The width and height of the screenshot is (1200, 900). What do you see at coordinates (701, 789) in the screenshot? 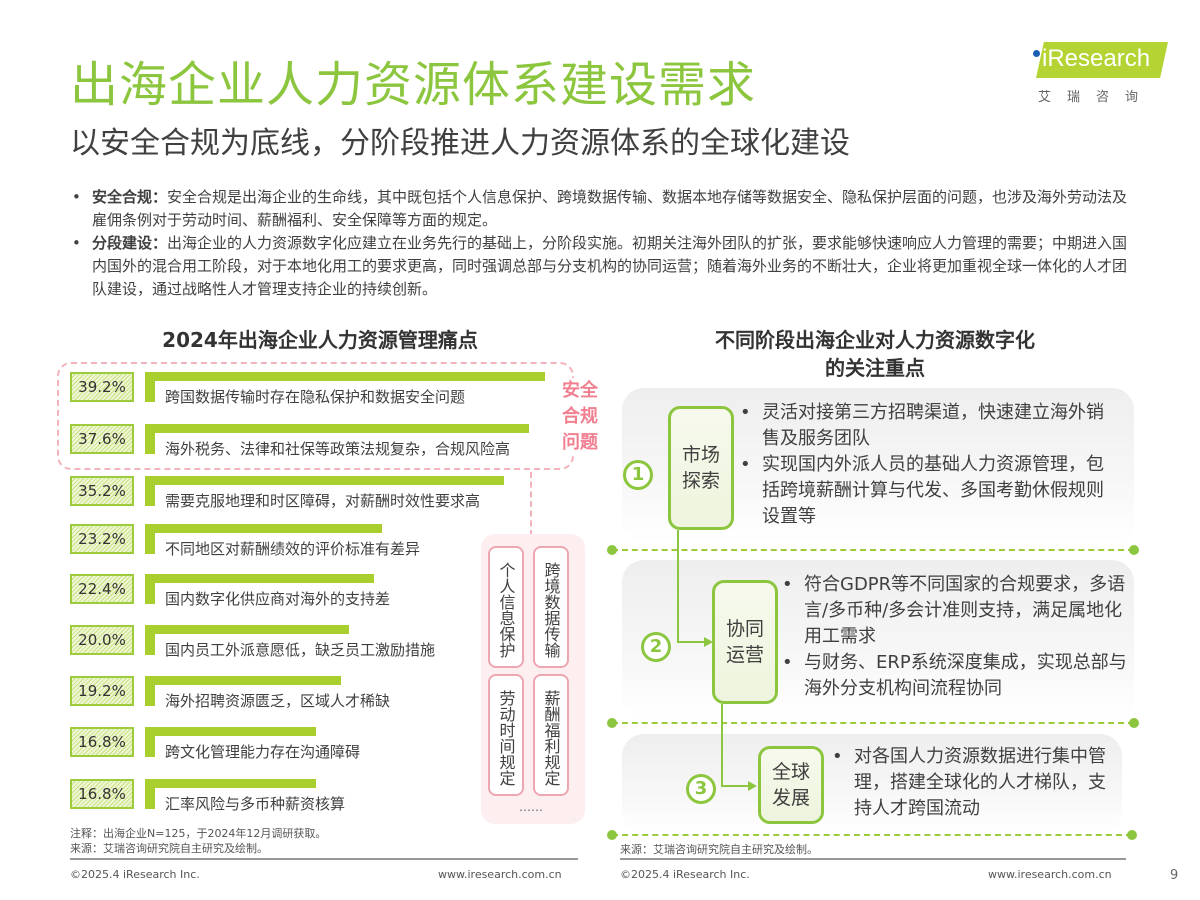
I see `stage-3-number: 3` at bounding box center [701, 789].